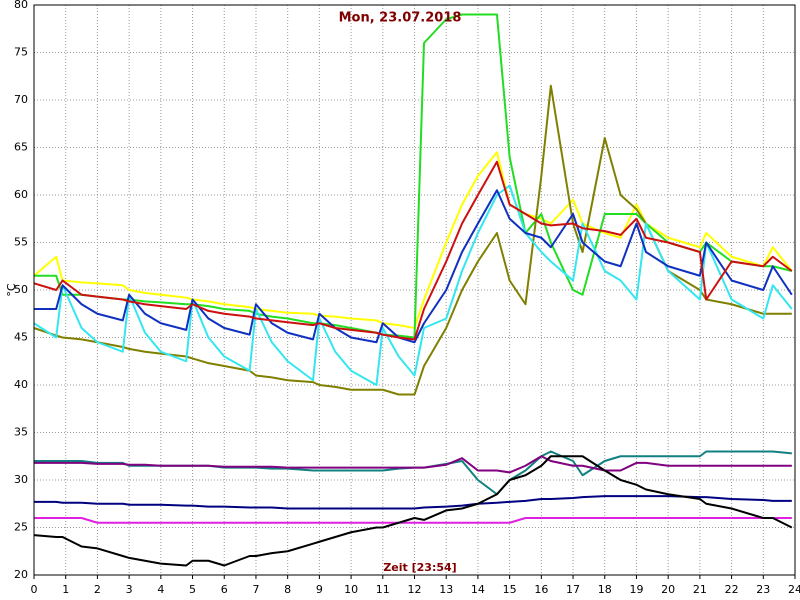 The height and width of the screenshot is (600, 800). Describe the element at coordinates (419, 567) in the screenshot. I see `x-axis-label: Zeit [23:54]` at that location.